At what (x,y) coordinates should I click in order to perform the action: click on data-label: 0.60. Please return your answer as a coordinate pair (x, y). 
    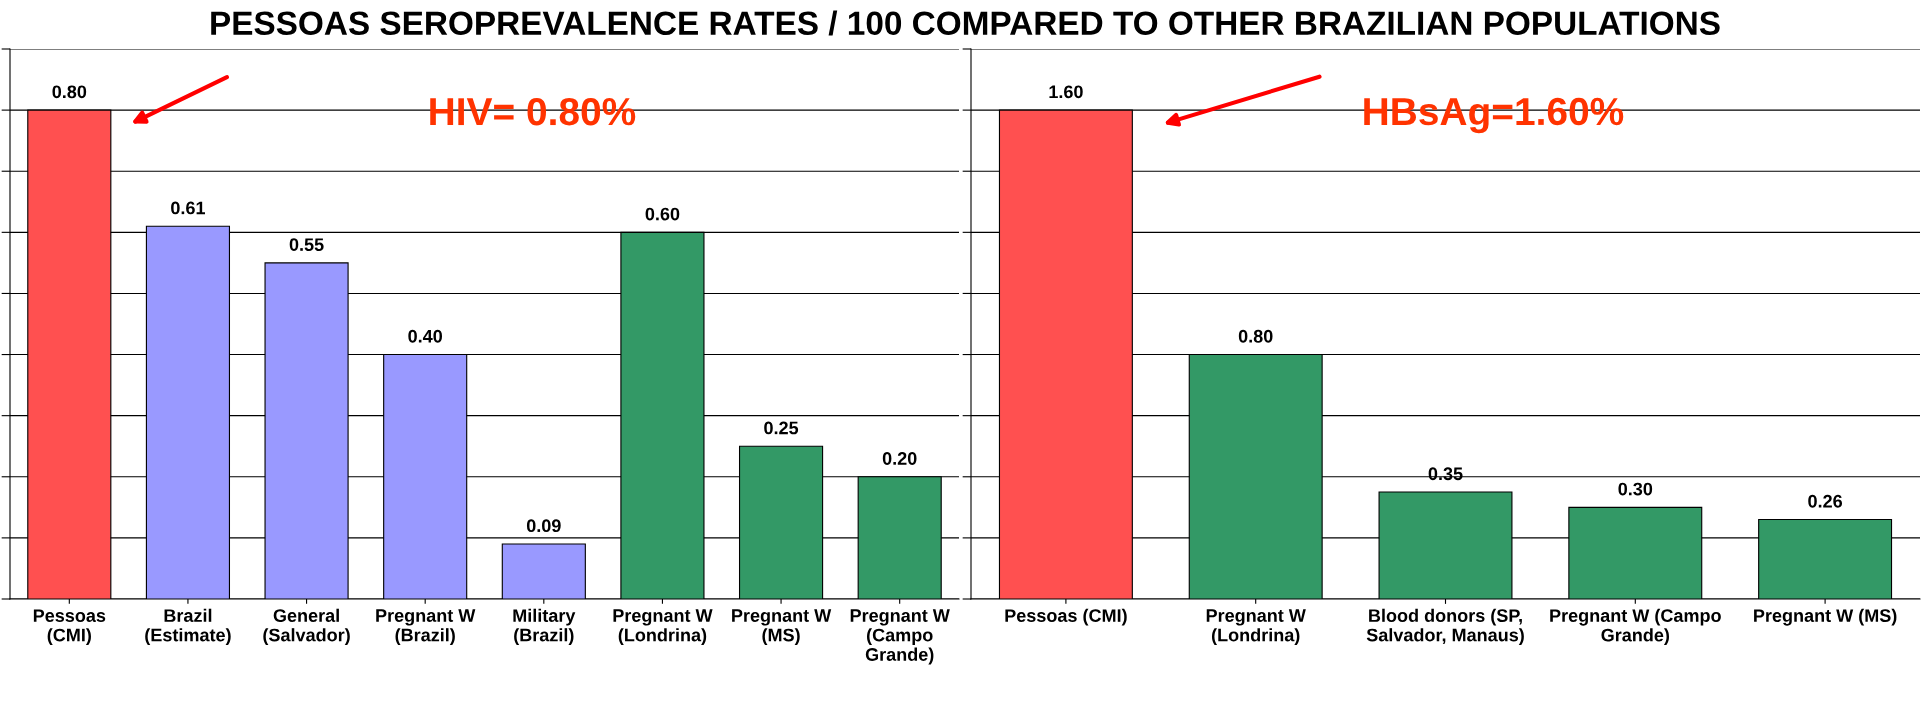
    Looking at the image, I should click on (662, 214).